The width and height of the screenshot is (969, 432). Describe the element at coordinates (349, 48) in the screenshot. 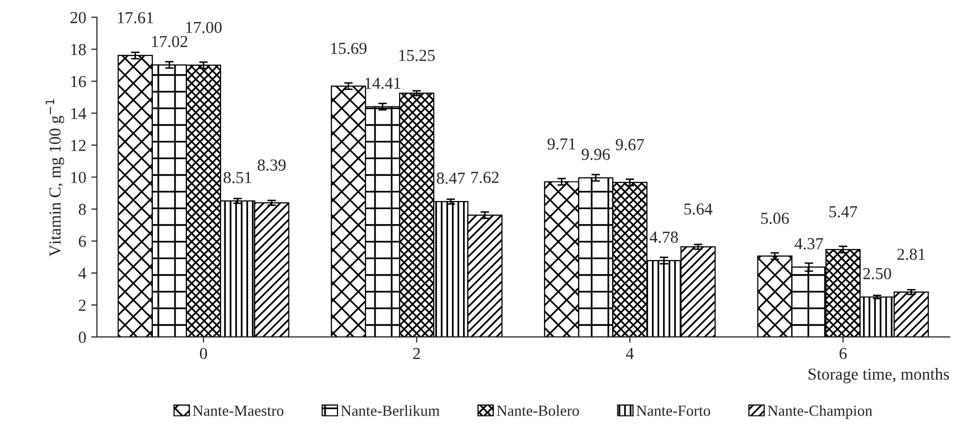

I see `data-label: 15.69` at that location.